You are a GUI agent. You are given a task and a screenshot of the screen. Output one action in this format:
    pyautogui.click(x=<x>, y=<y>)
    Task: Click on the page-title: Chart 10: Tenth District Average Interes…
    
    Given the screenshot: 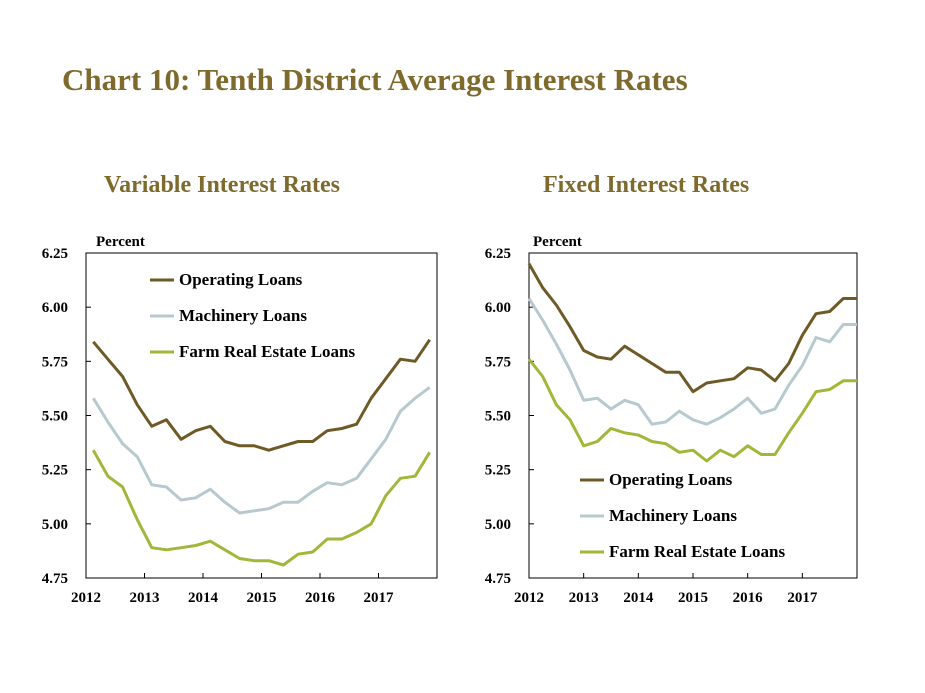 What is the action you would take?
    pyautogui.click(x=375, y=79)
    